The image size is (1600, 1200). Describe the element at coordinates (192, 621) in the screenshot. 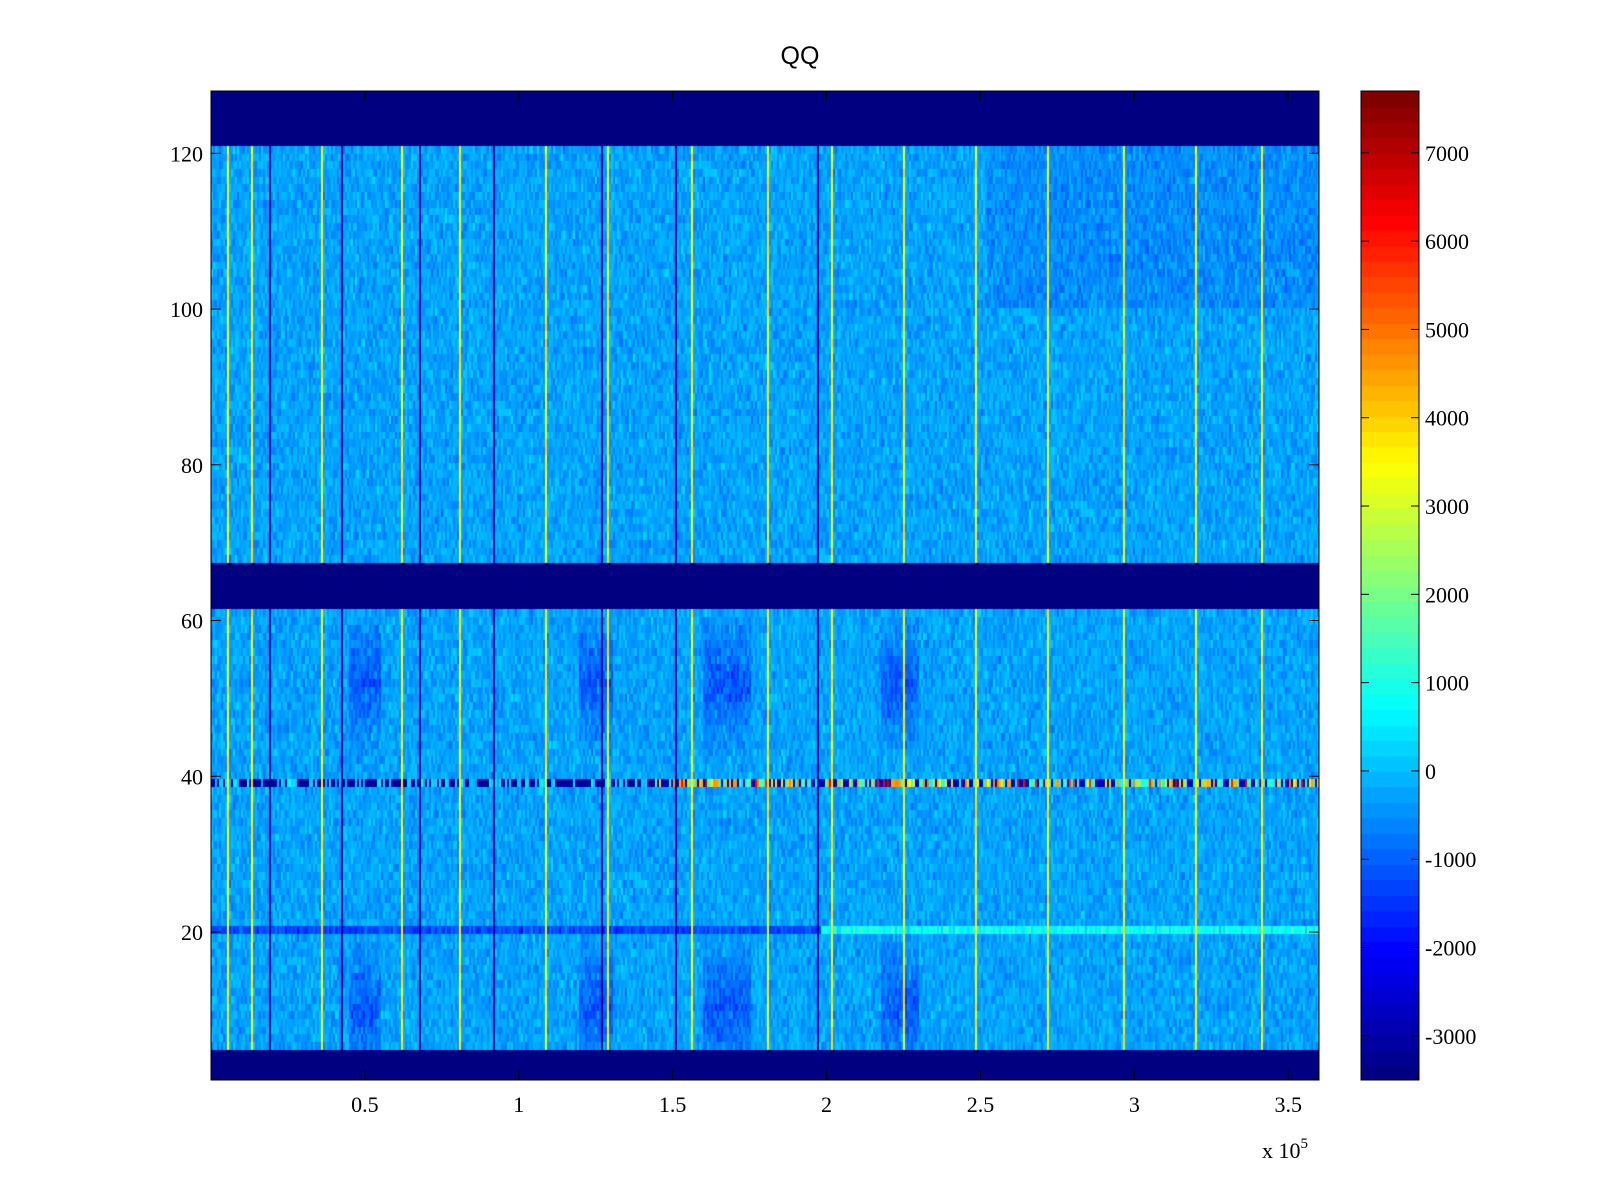

I see `y-tick-label: 60` at that location.